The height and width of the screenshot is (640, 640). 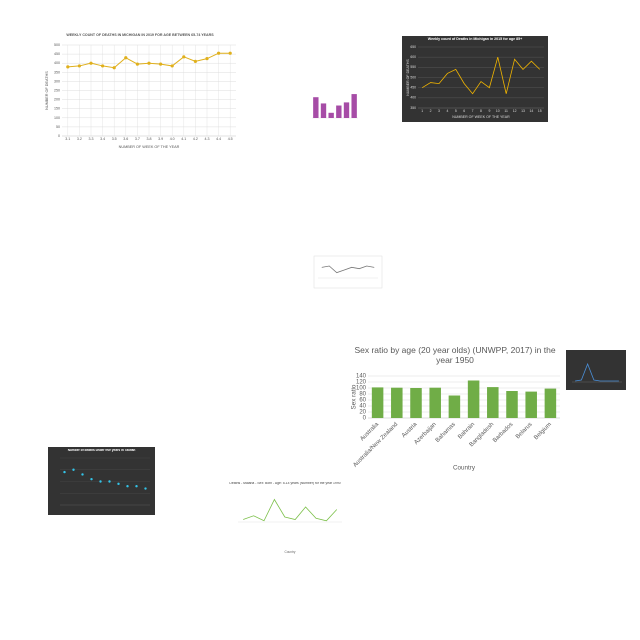 I want to click on x-tick-label: 3.9, so click(x=160, y=139).